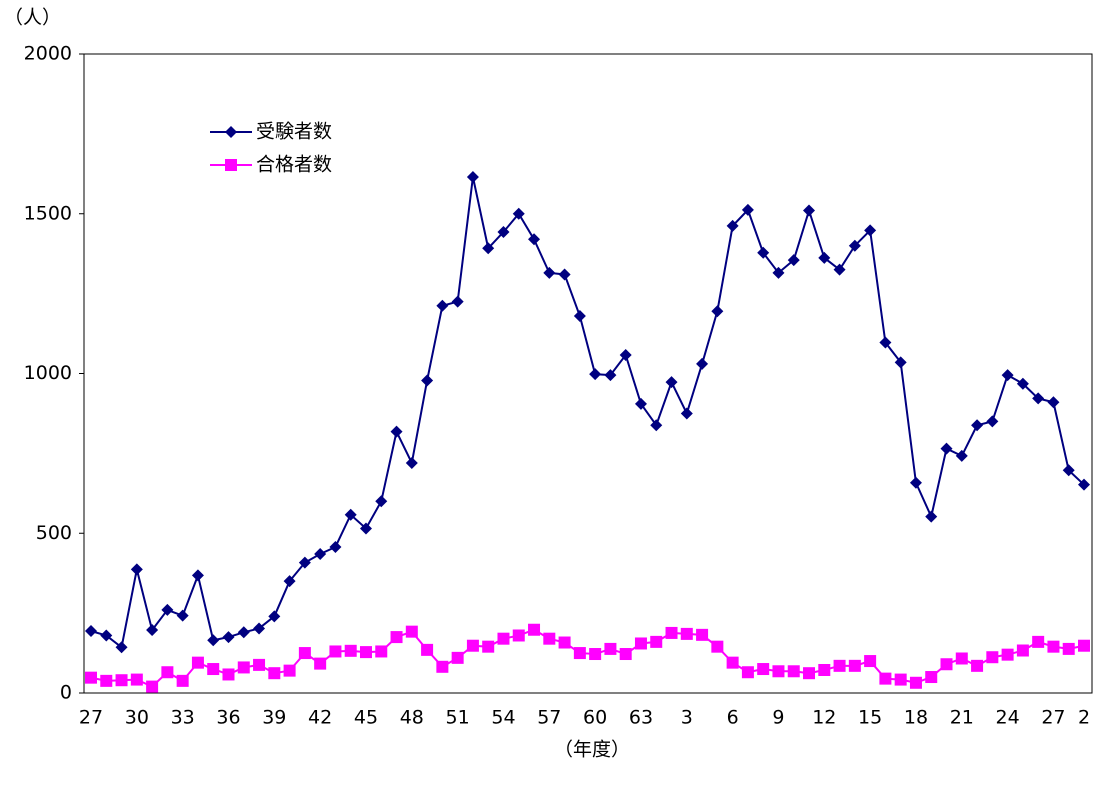  Describe the element at coordinates (66, 693) in the screenshot. I see `y-tick-label: 0` at that location.